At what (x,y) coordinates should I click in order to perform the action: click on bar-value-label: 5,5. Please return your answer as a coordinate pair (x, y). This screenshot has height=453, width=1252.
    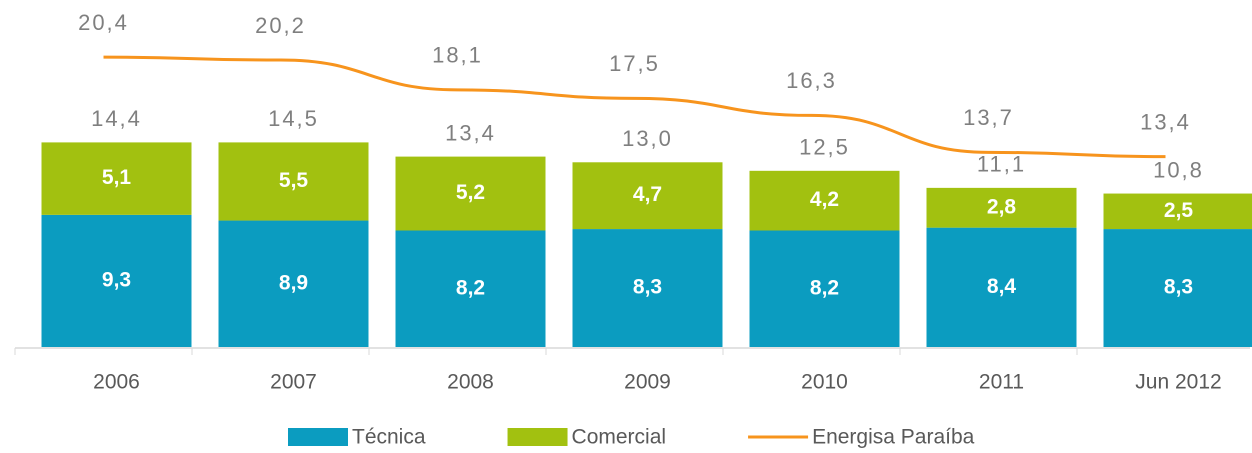
    Looking at the image, I should click on (294, 180).